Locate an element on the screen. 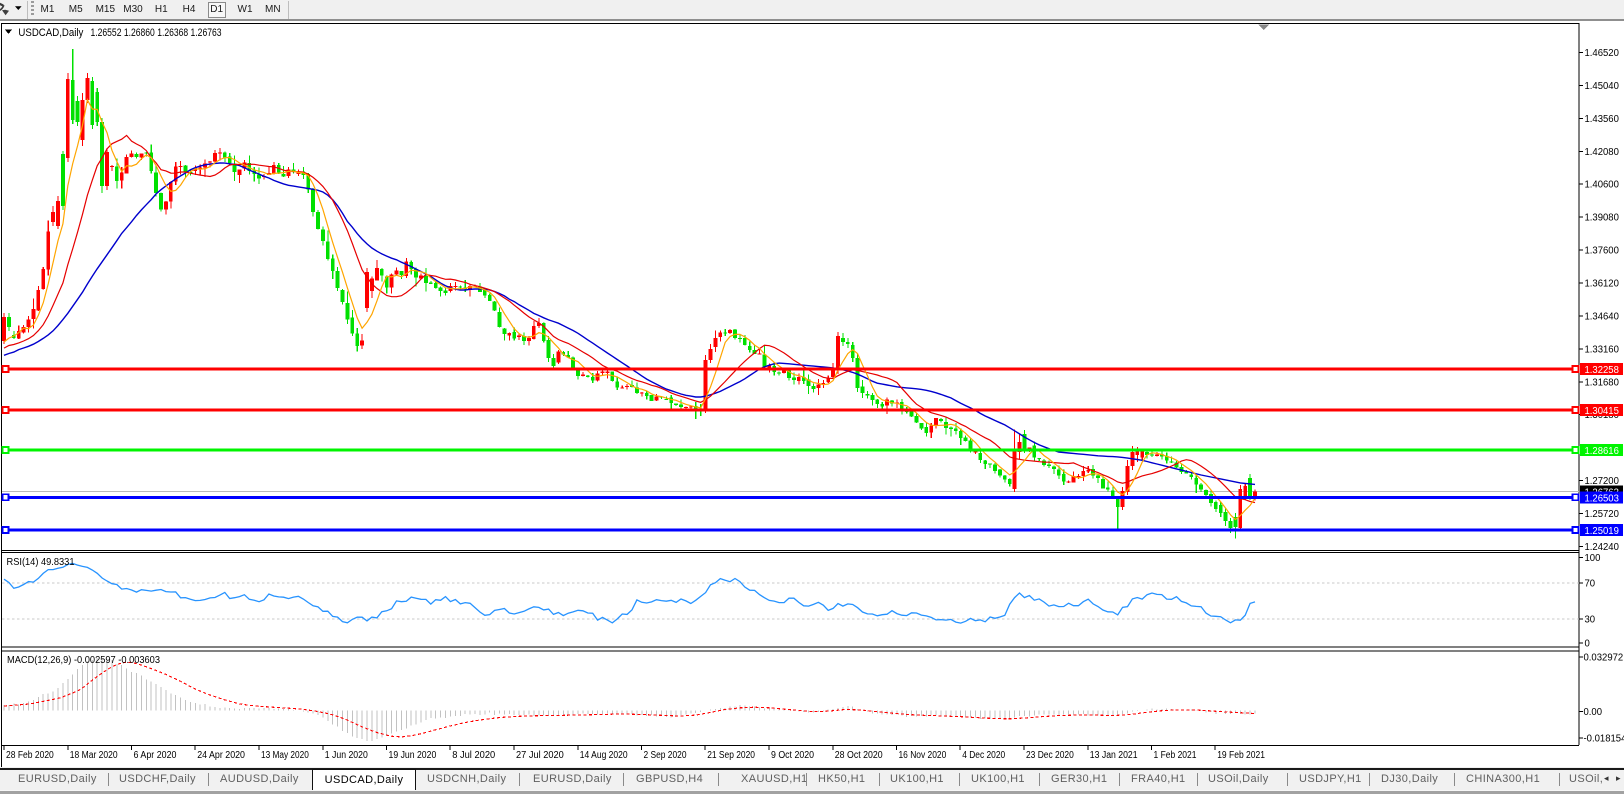 The height and width of the screenshot is (794, 1624). svg-text: 1.31680 is located at coordinates (1602, 382).